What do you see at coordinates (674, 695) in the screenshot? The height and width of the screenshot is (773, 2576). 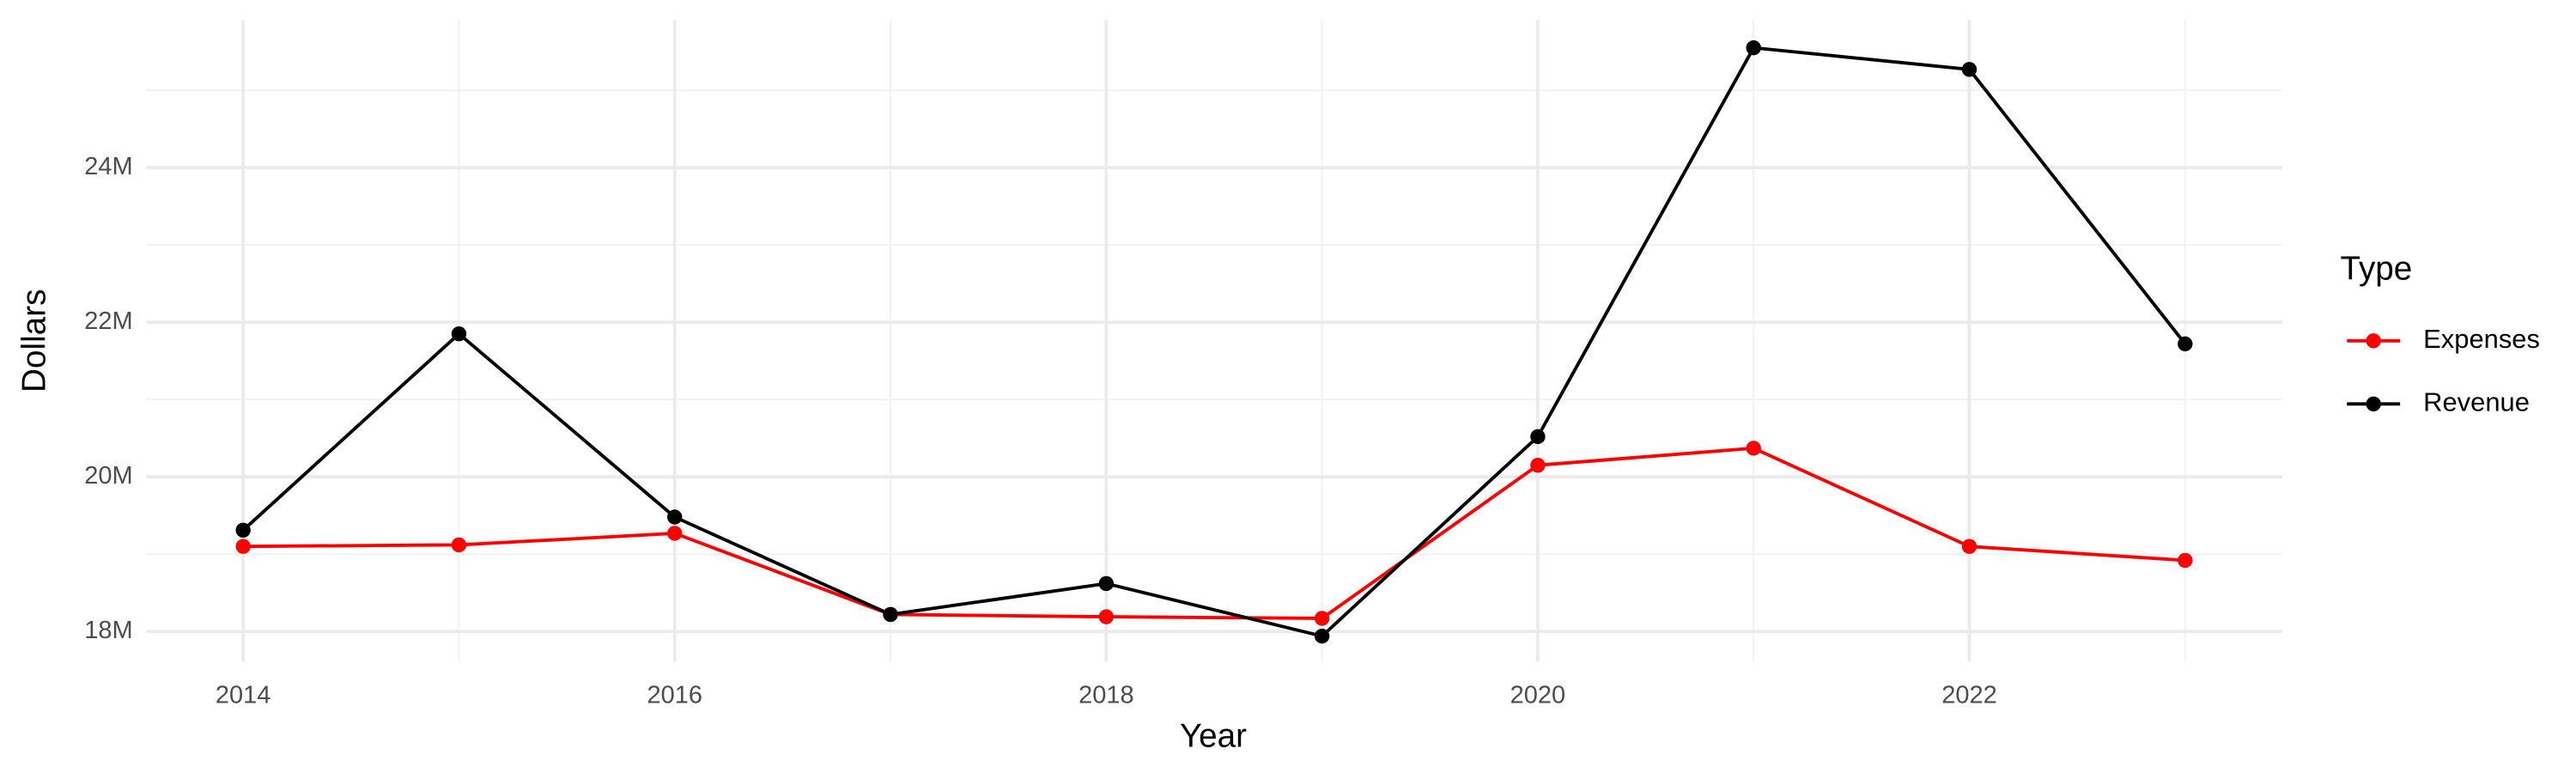 I see `x-tick-label: 2016` at bounding box center [674, 695].